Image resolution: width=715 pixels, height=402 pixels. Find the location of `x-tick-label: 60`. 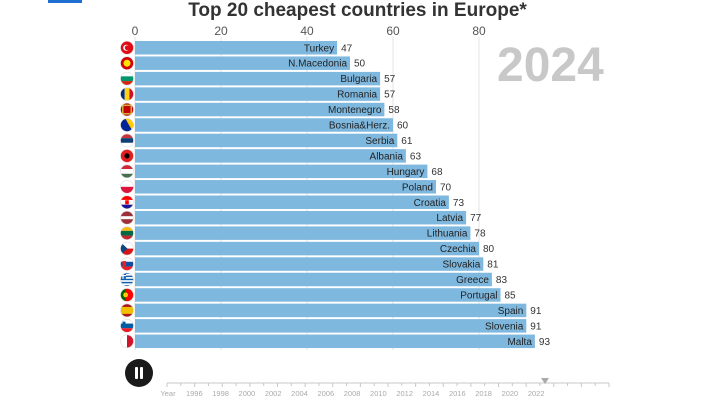

x-tick-label: 60 is located at coordinates (393, 31).